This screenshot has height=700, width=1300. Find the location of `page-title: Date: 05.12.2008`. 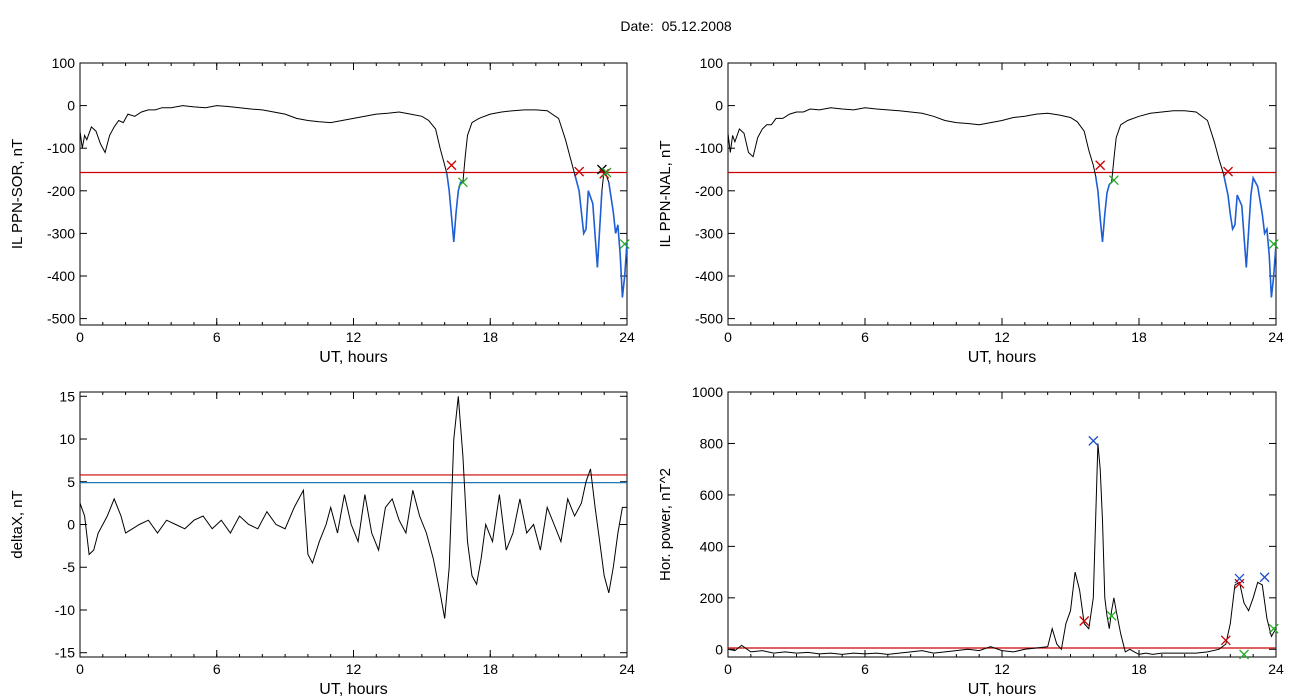

page-title: Date: 05.12.2008 is located at coordinates (676, 26).